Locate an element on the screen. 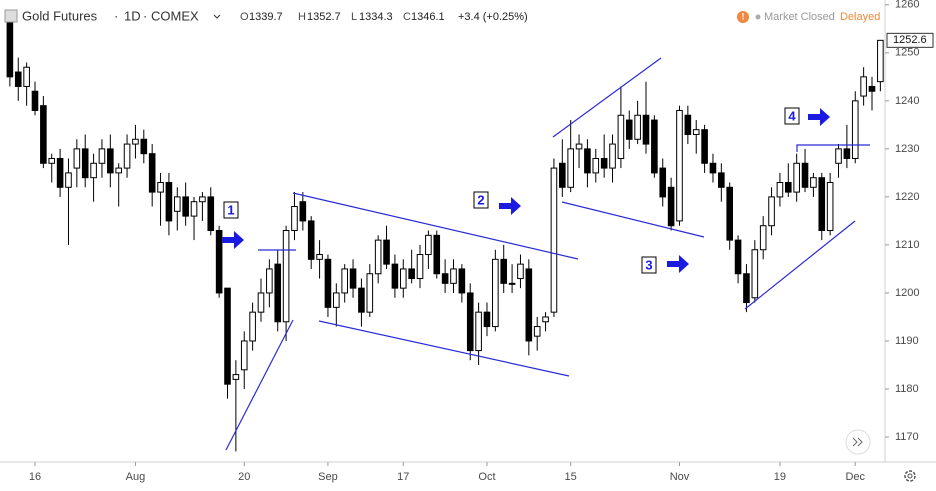 The image size is (936, 491). change: +3.4 (+0.25%) is located at coordinates (493, 17).